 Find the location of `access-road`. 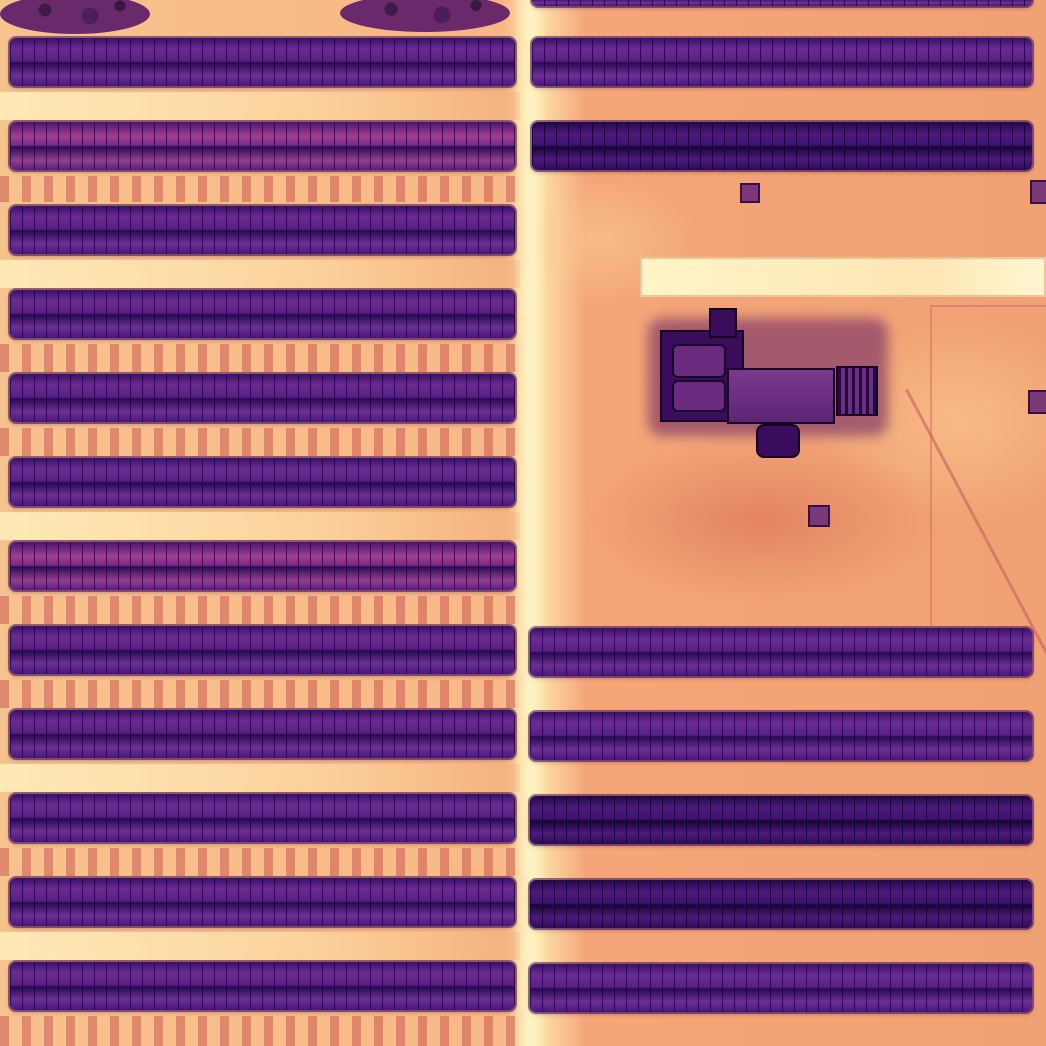

access-road is located at coordinates (530, 523).